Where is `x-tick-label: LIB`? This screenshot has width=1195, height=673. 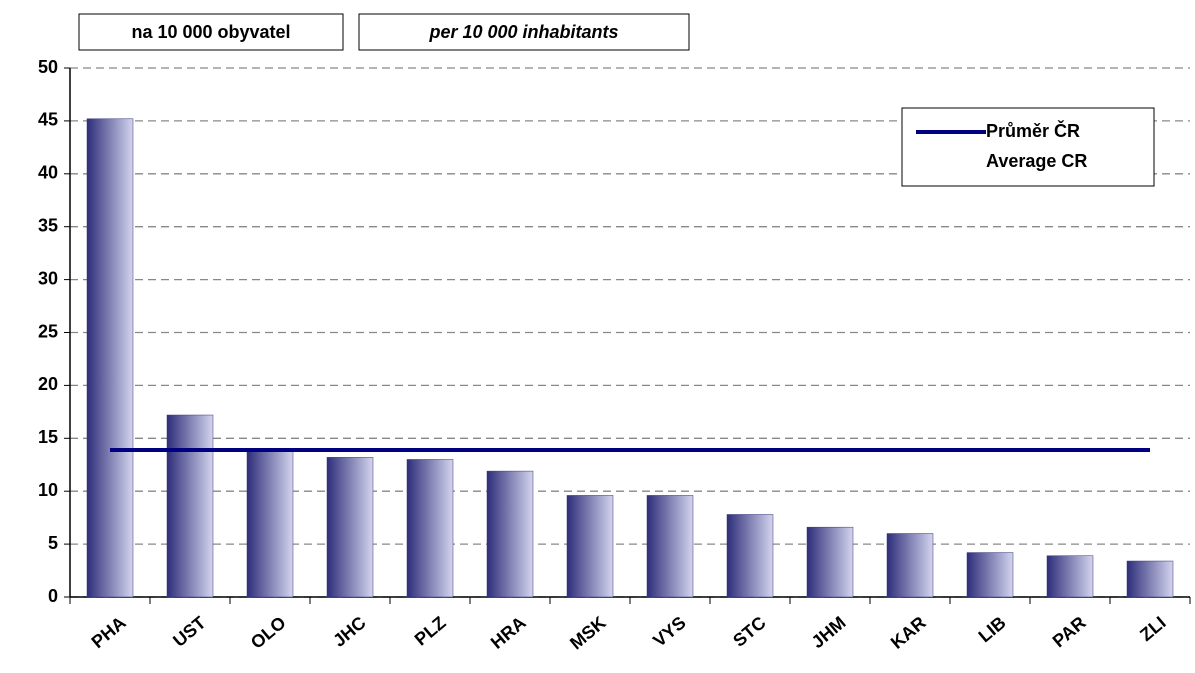 x-tick-label: LIB is located at coordinates (992, 629).